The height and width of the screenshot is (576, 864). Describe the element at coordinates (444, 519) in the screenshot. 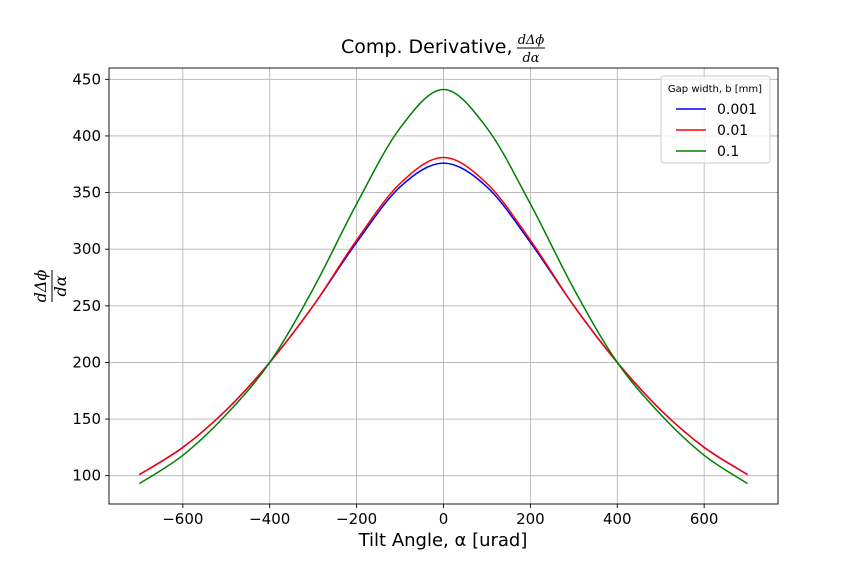

I see `x-tick-label: 0` at that location.